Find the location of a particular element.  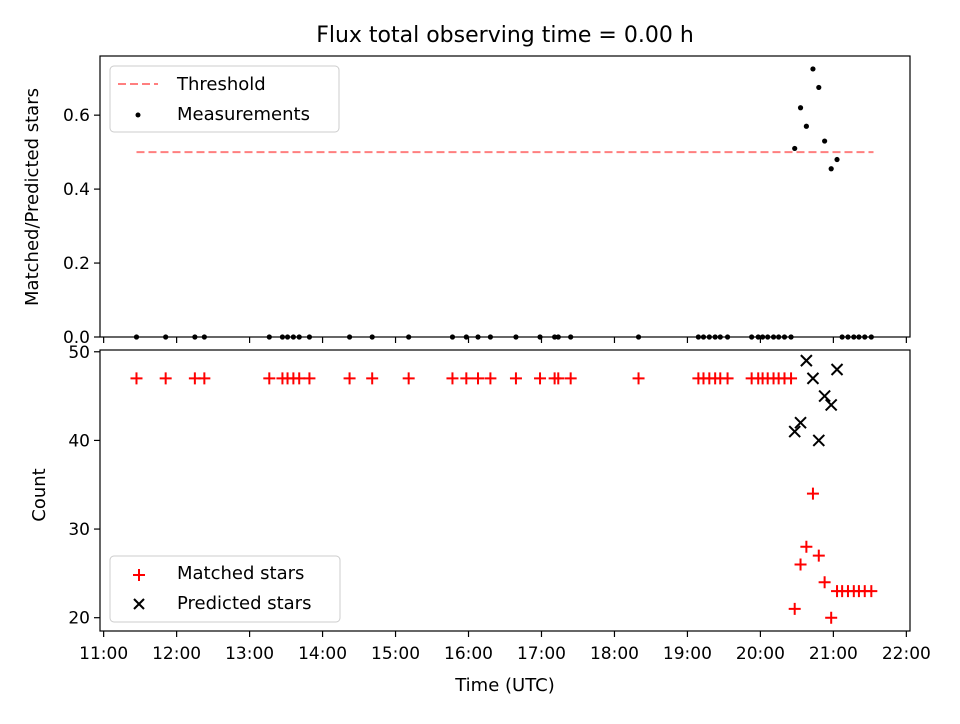

x-tick-label: 13:00 is located at coordinates (249, 654).